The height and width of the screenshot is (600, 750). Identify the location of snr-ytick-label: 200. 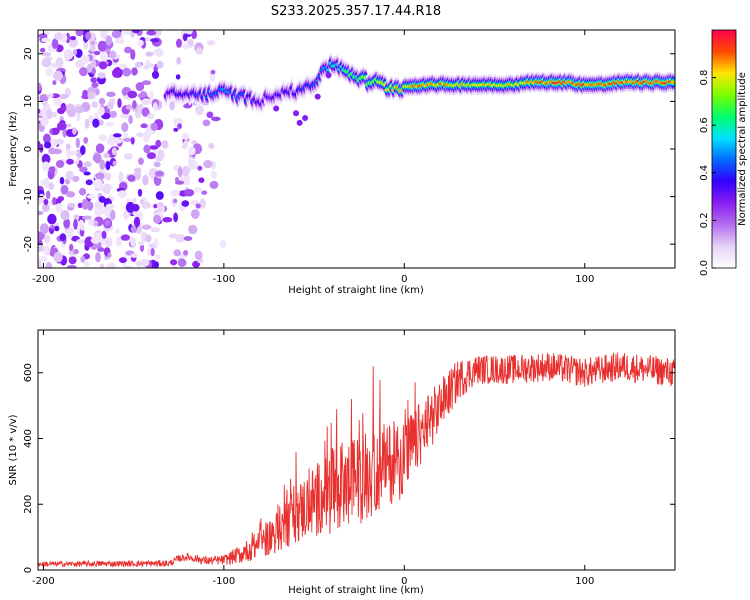
(28, 504).